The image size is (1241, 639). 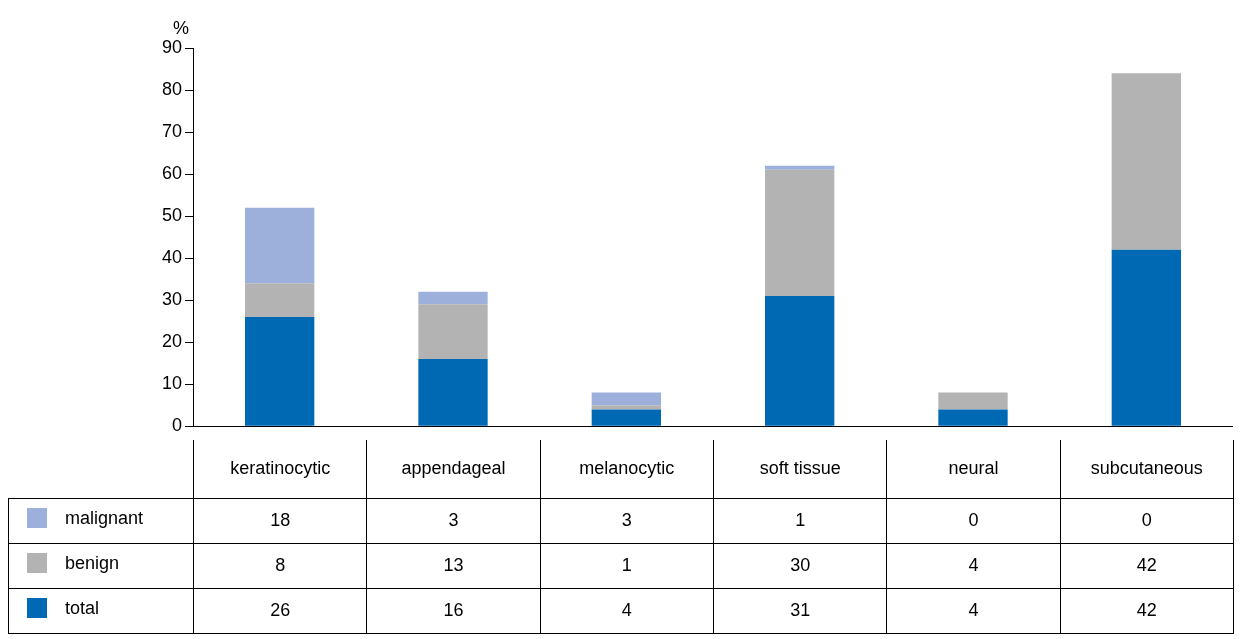 What do you see at coordinates (800, 565) in the screenshot?
I see `data-label: 30` at bounding box center [800, 565].